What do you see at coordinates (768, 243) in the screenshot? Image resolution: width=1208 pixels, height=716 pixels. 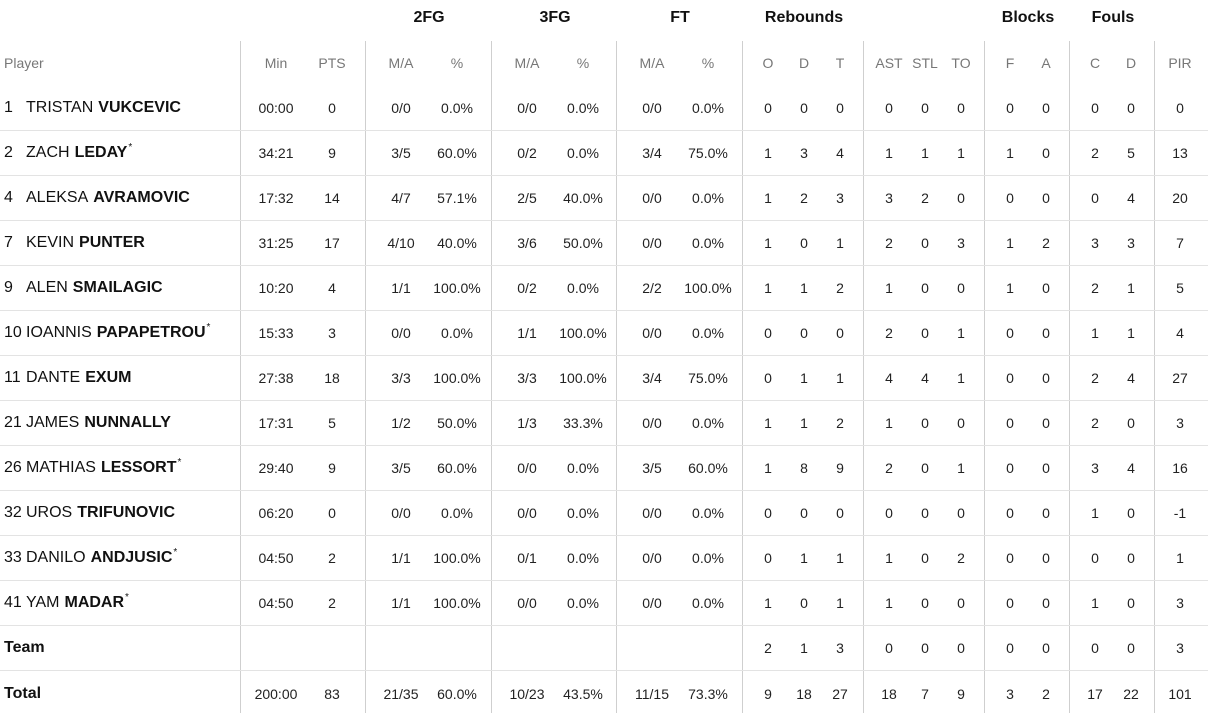 I see `cell-ro: 1` at bounding box center [768, 243].